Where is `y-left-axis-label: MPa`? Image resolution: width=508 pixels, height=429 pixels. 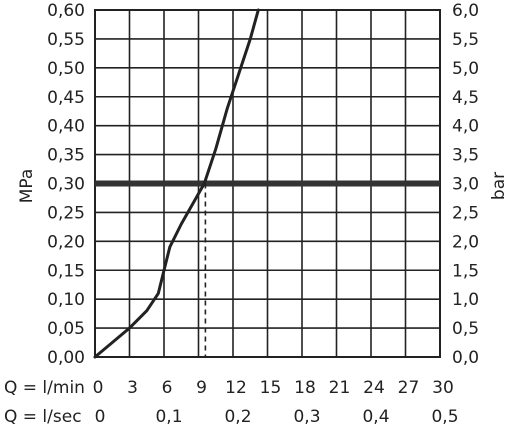
y-left-axis-label: MPa is located at coordinates (27, 186).